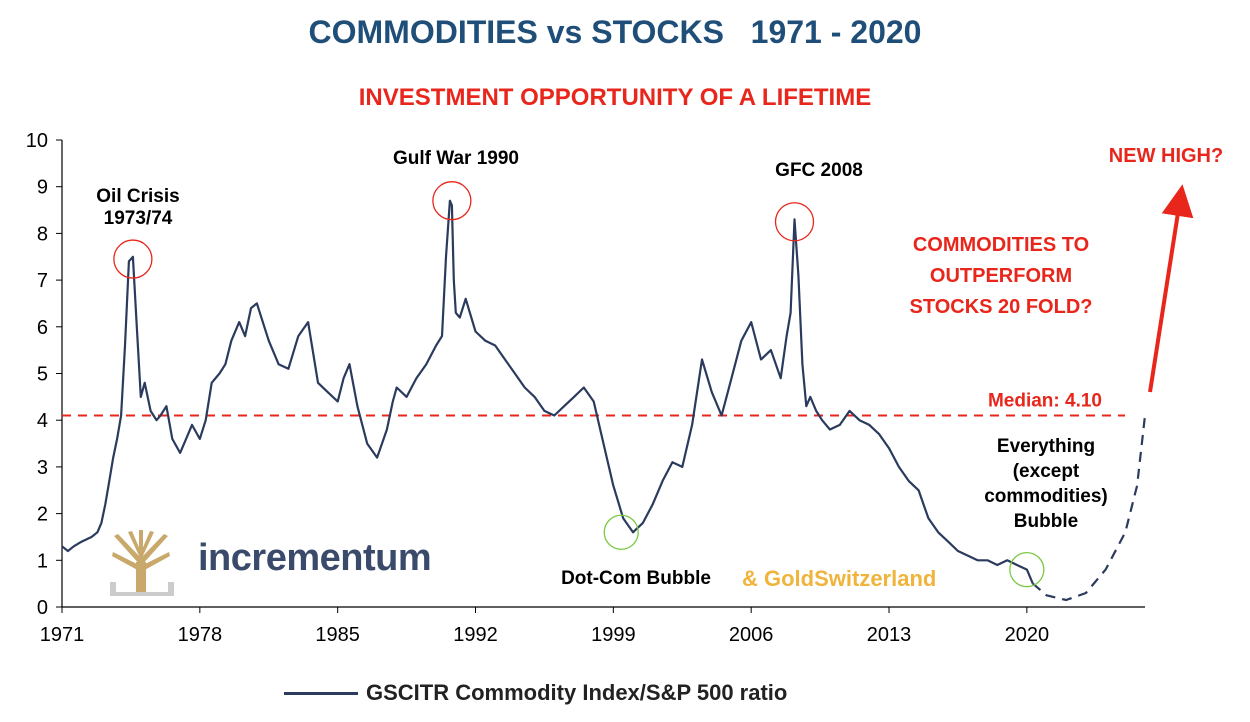 The width and height of the screenshot is (1250, 722). Describe the element at coordinates (42, 608) in the screenshot. I see `y-tick-label: 0` at that location.